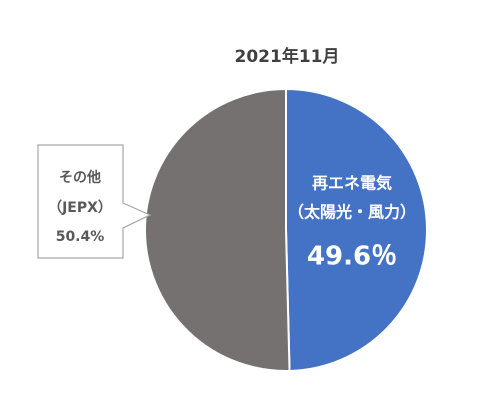  Describe the element at coordinates (80, 208) in the screenshot. I see `category-label: （JEPX）` at that location.